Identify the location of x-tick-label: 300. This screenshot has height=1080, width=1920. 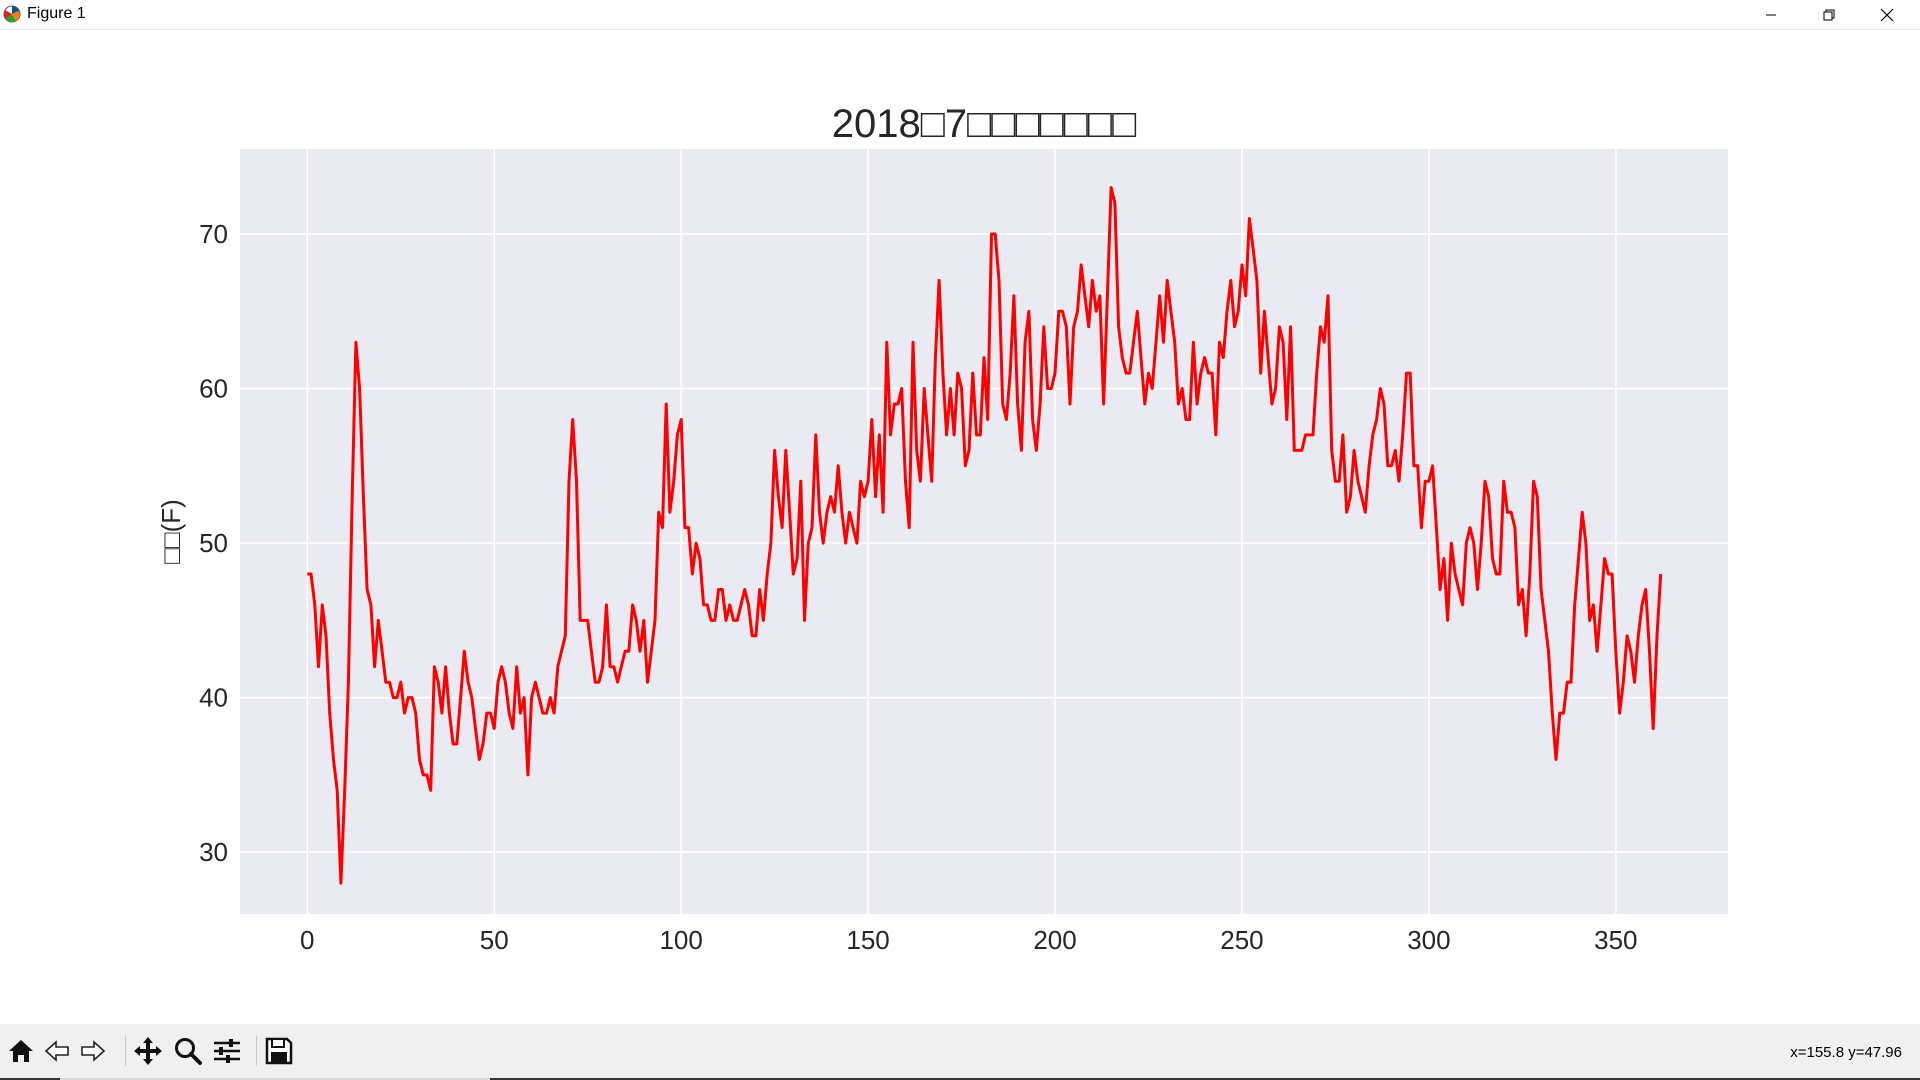
(1428, 940).